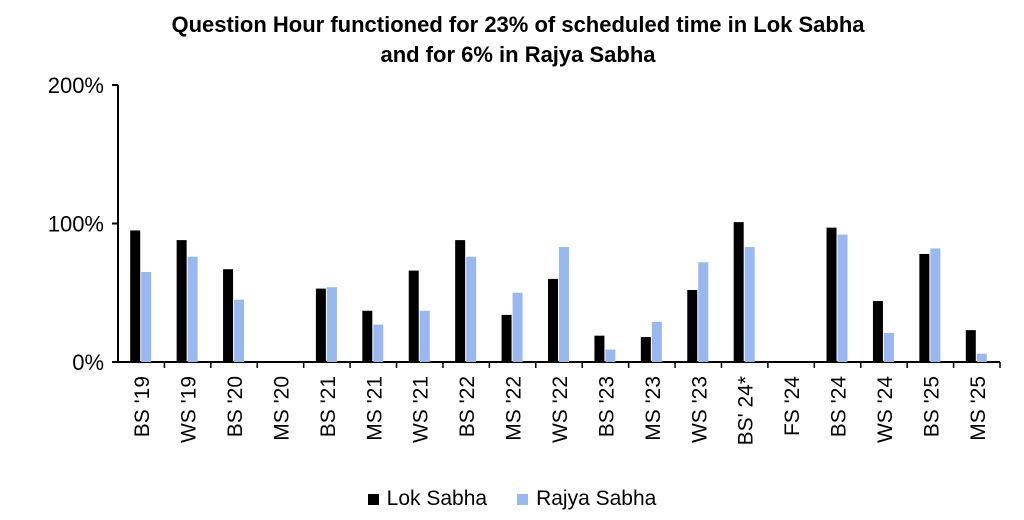 Image resolution: width=1024 pixels, height=520 pixels. I want to click on x-tick-label: WS '19, so click(189, 409).